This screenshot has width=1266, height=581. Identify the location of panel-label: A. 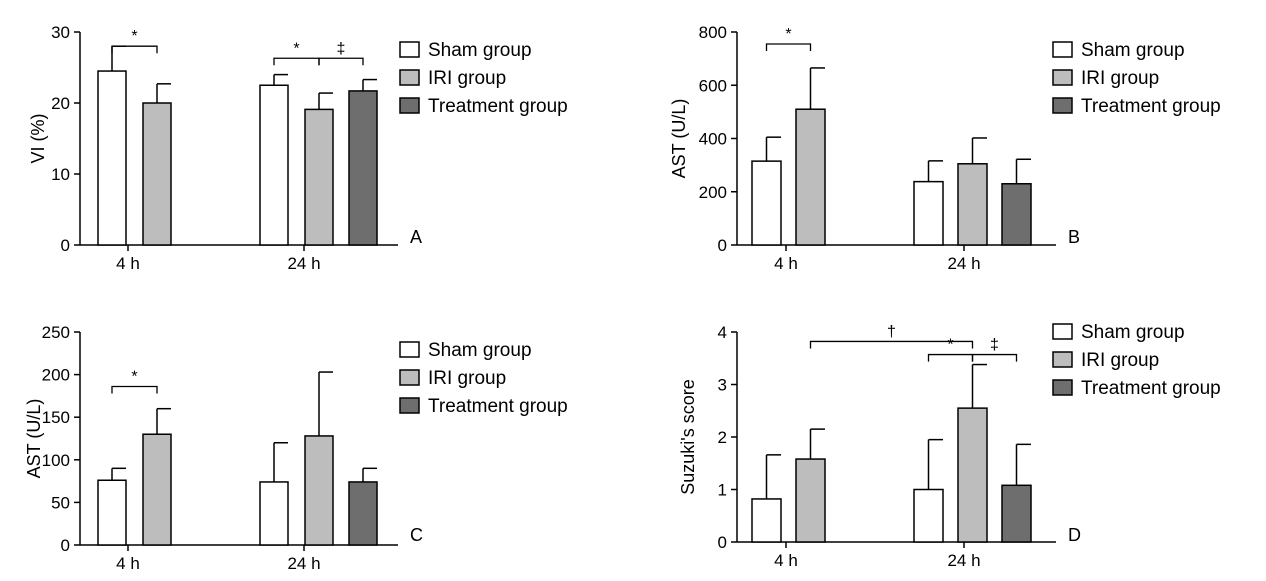
(416, 237).